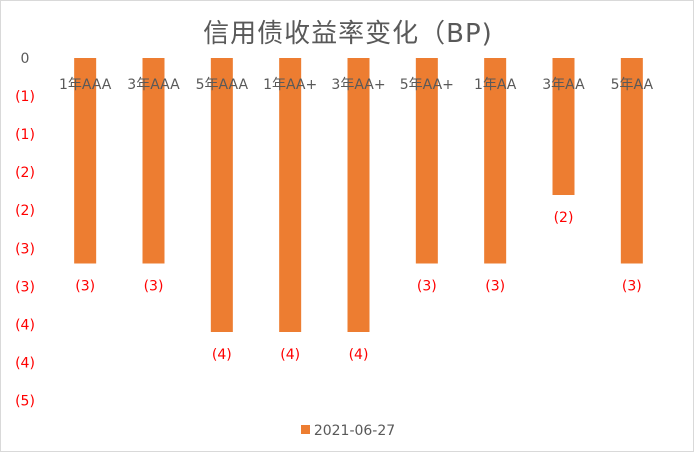 Image resolution: width=694 pixels, height=453 pixels. Describe the element at coordinates (25, 59) in the screenshot. I see `y-tick-label: 0` at that location.